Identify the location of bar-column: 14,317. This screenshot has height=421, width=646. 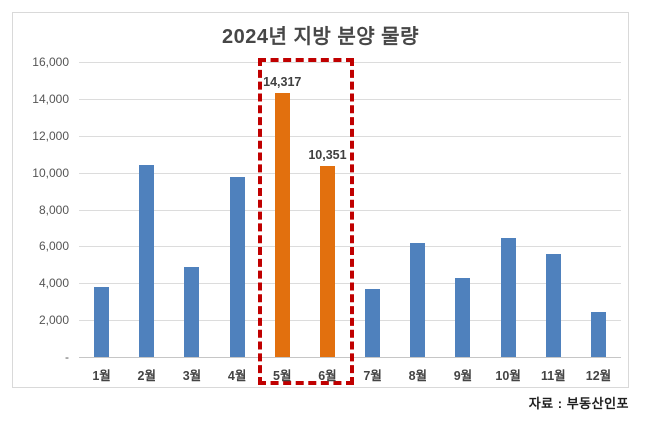
(282, 209).